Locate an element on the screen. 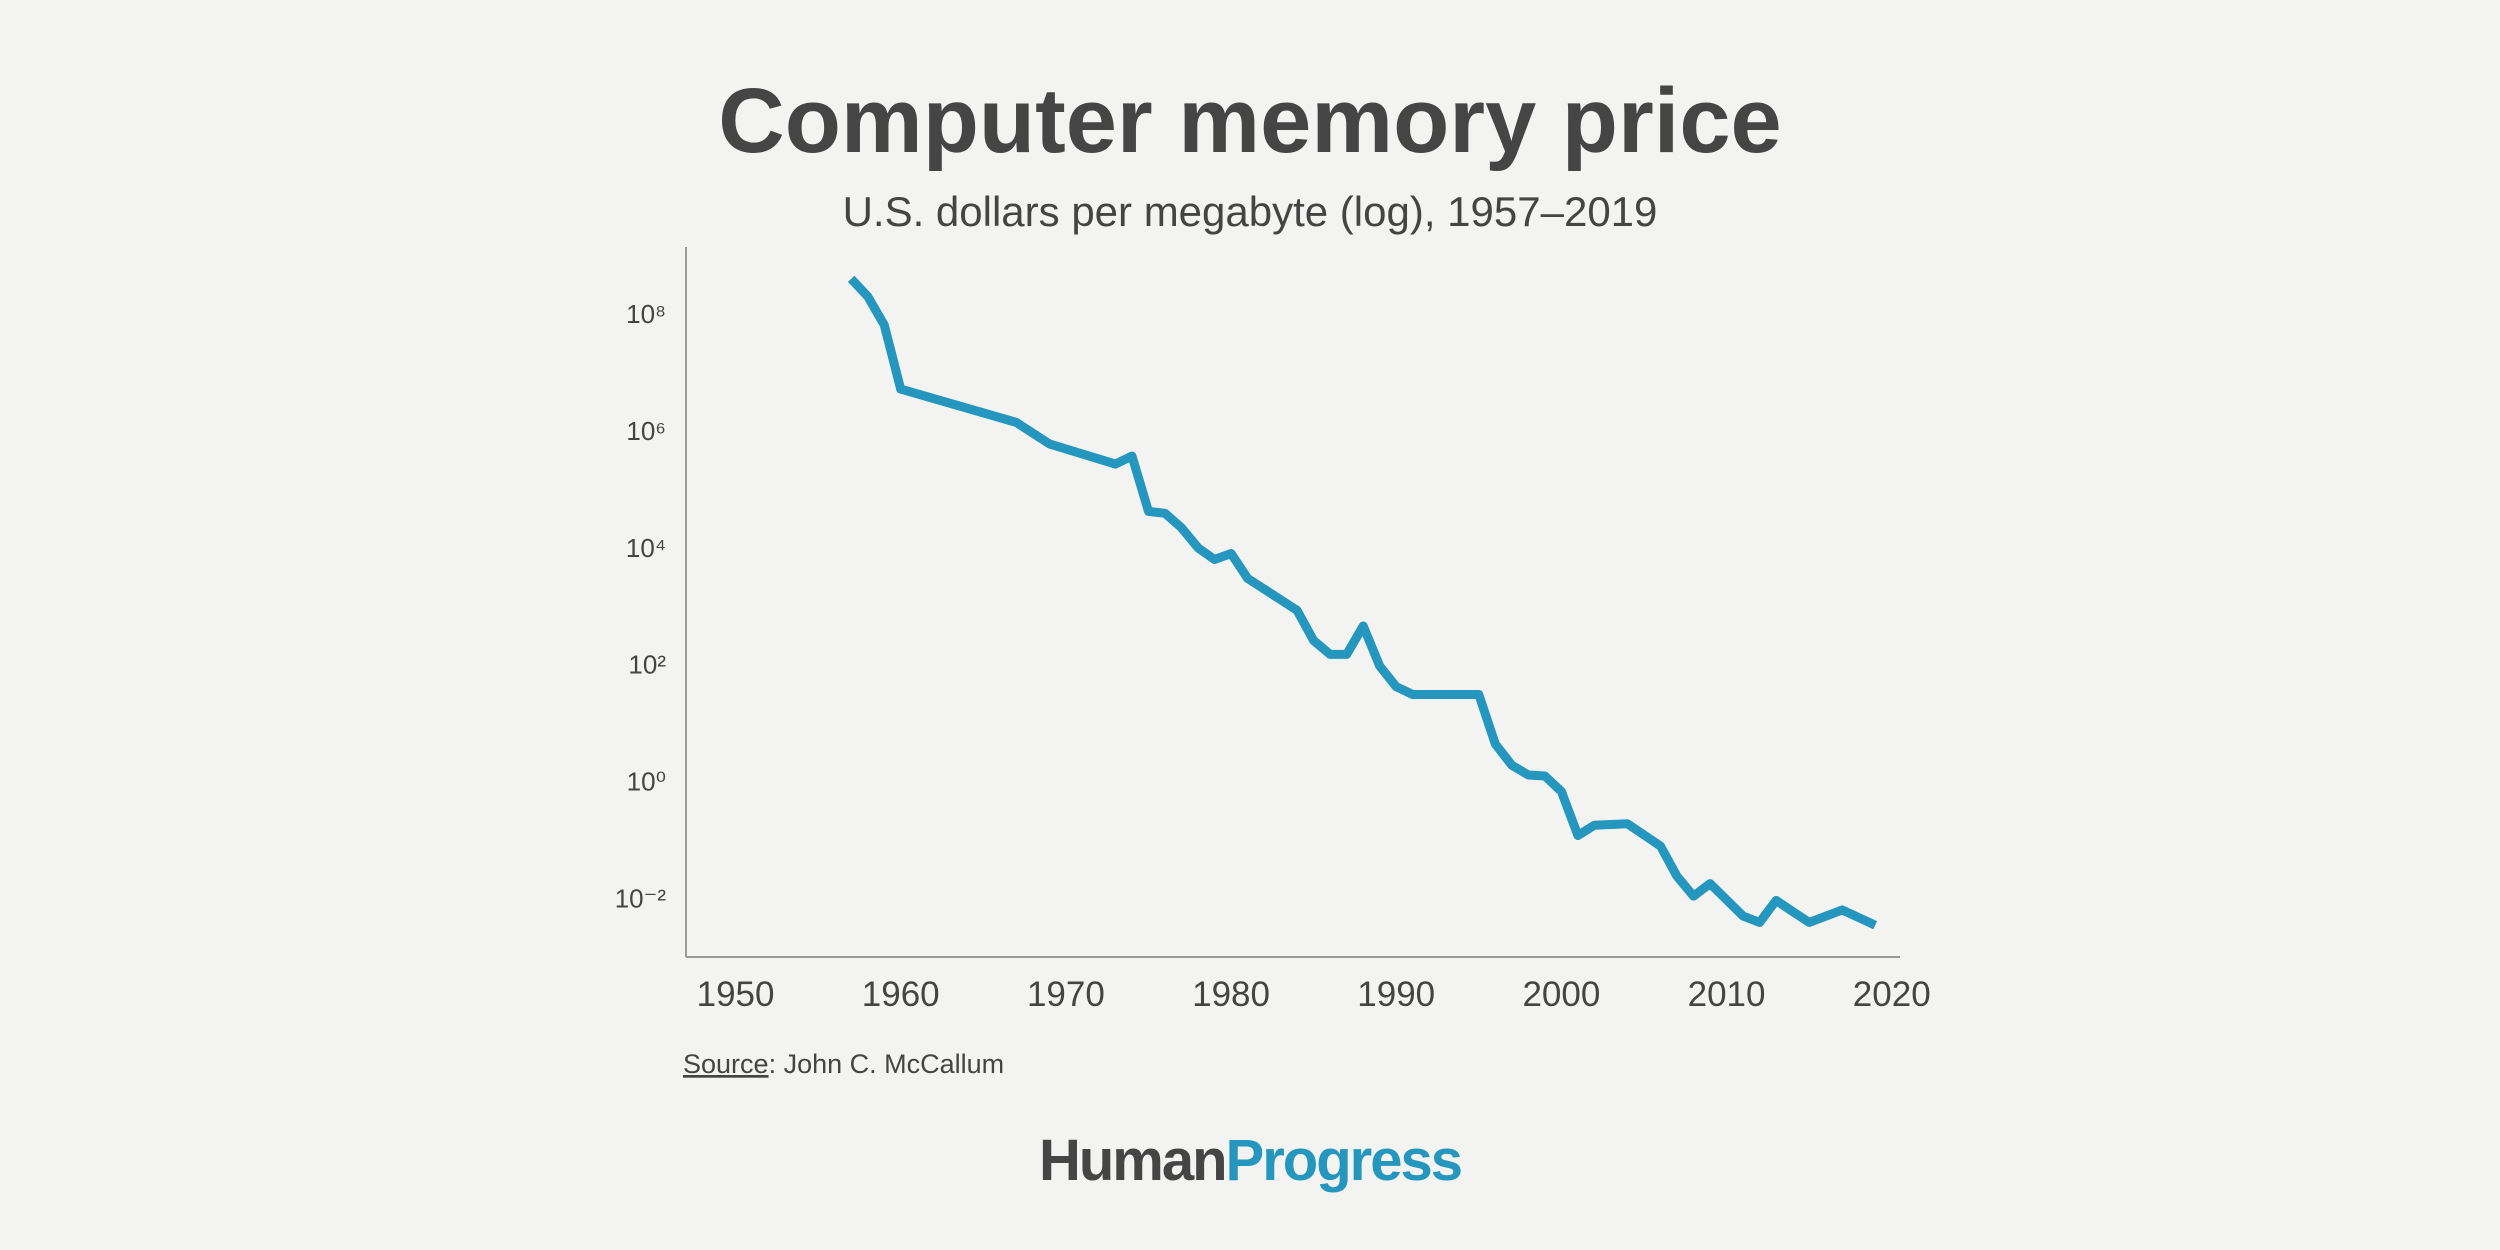 The width and height of the screenshot is (2500, 1250). x-tick-label: 1990 is located at coordinates (1396, 994).